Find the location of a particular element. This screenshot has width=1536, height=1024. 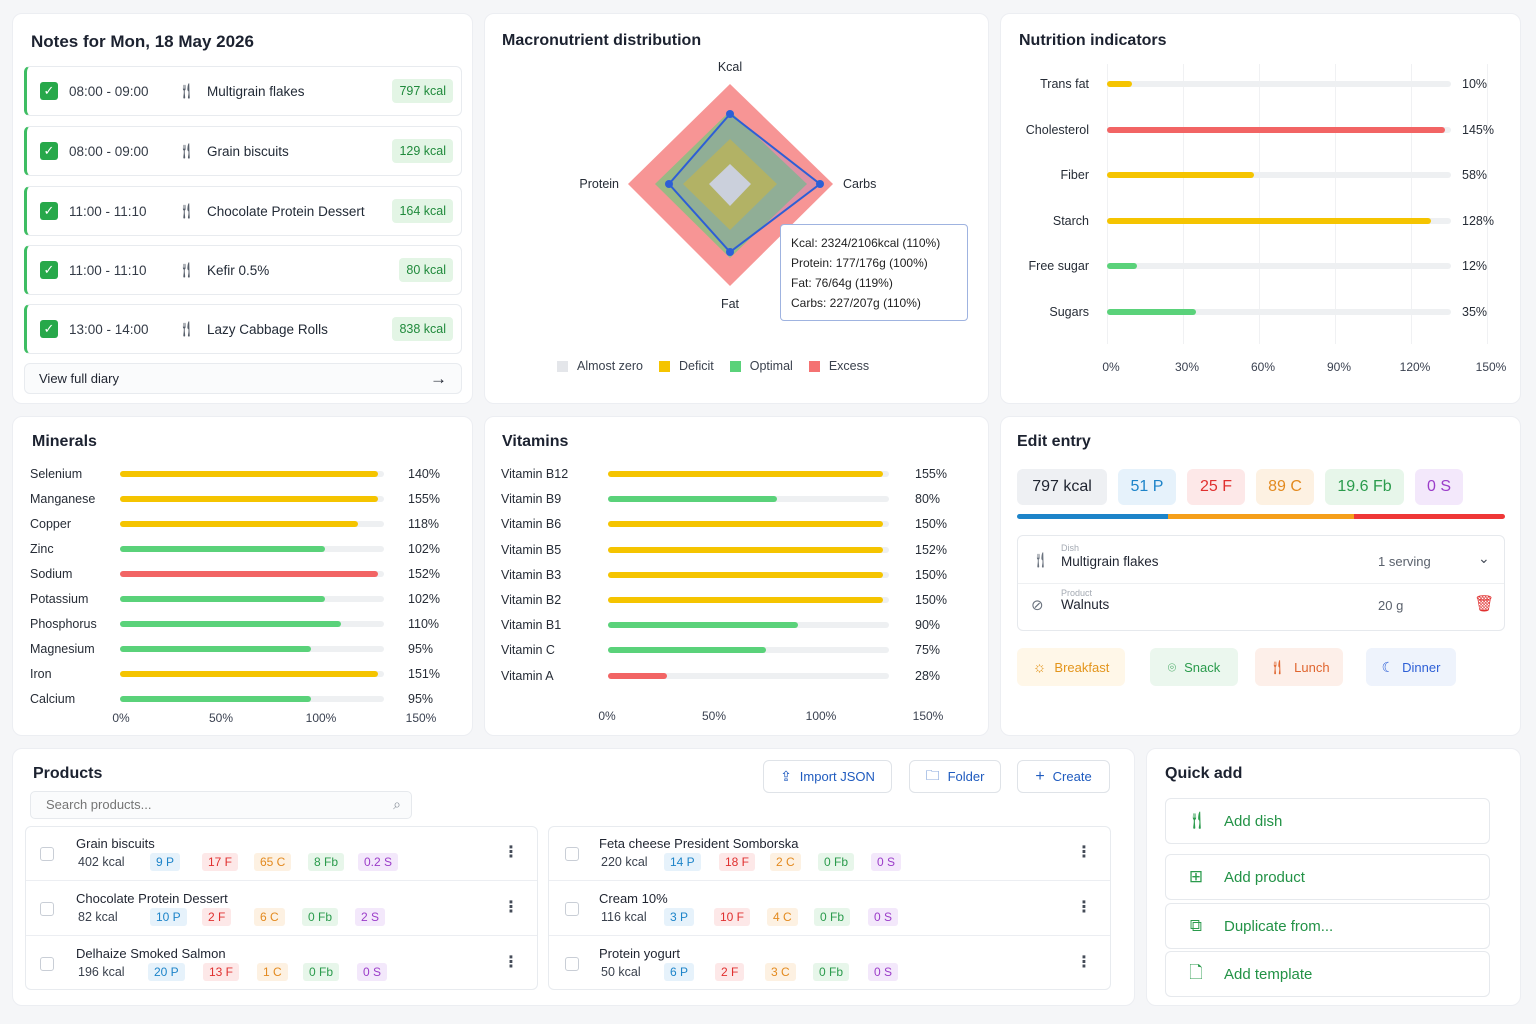

carbs-chip: 65 C is located at coordinates (273, 862).